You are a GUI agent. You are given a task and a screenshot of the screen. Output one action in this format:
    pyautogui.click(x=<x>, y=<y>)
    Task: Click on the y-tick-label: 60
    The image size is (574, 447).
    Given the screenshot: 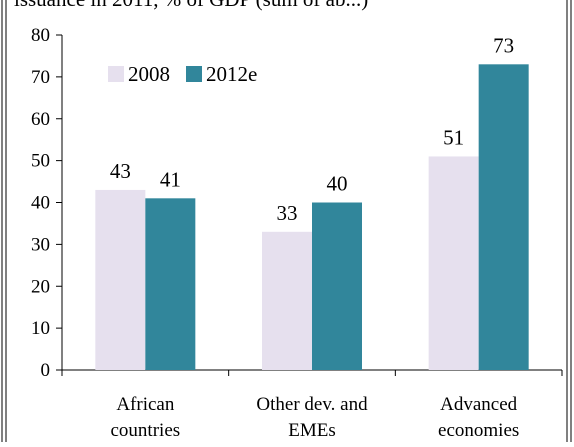 What is the action you would take?
    pyautogui.click(x=40, y=119)
    